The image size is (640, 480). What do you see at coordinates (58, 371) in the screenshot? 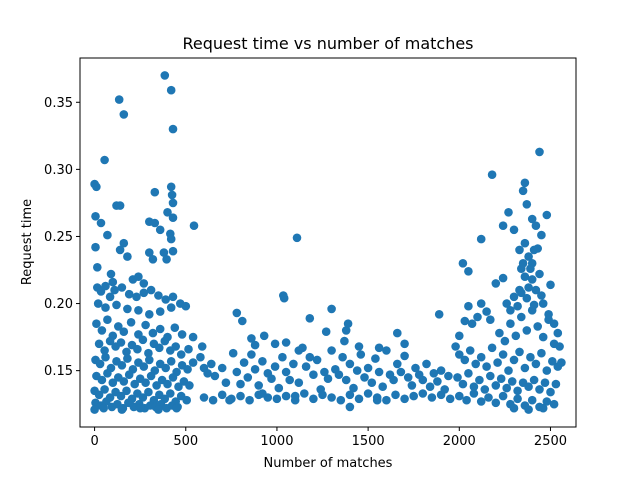
I see `y-tick-label: 0.15` at bounding box center [58, 371].